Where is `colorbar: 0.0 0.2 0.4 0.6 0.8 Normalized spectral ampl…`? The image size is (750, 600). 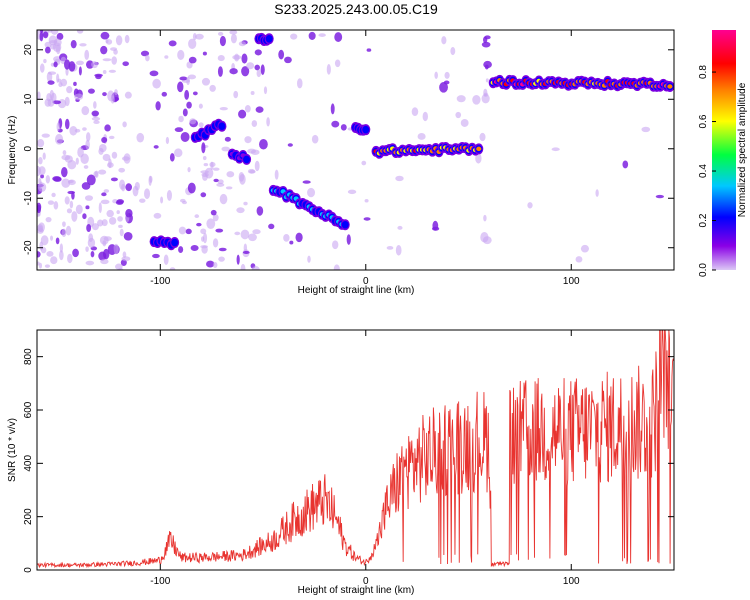 colorbar: 0.0 0.2 0.4 0.6 0.8 Normalized spectral ampl… is located at coordinates (723, 153).